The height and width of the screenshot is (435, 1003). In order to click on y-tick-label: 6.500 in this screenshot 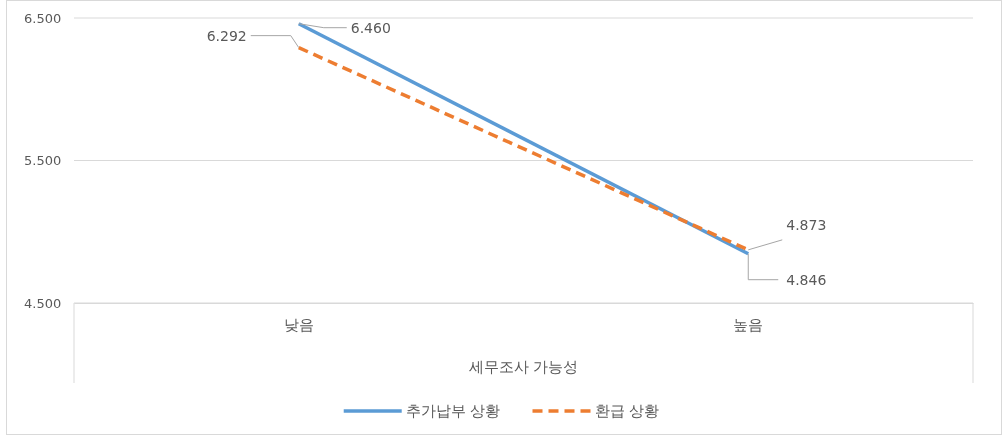, I will do `click(43, 18)`.